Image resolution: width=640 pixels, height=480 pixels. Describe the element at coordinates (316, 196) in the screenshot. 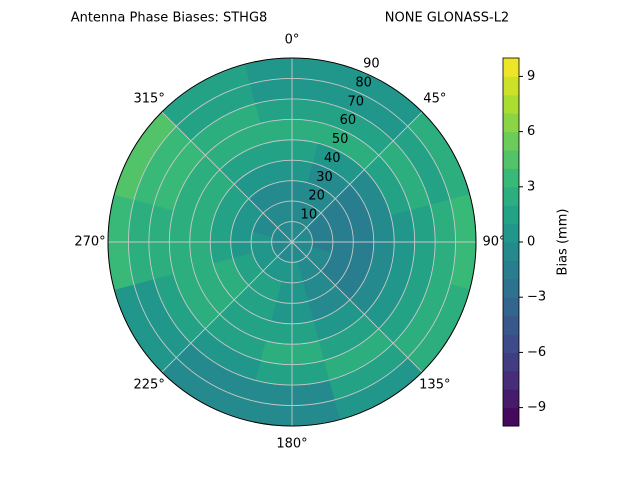

I see `r-tick-label: 20` at that location.